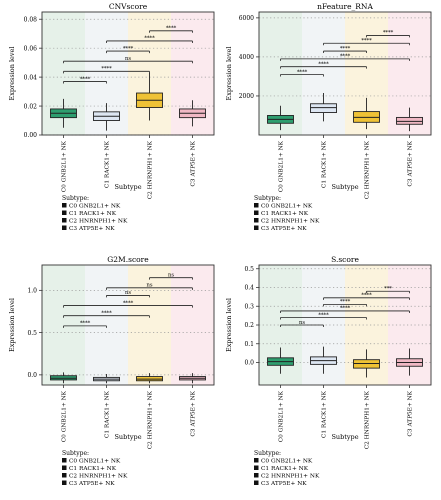 The height and width of the screenshot is (500, 441). Describe the element at coordinates (388, 289) in the screenshot. I see `significance-label: ***` at that location.